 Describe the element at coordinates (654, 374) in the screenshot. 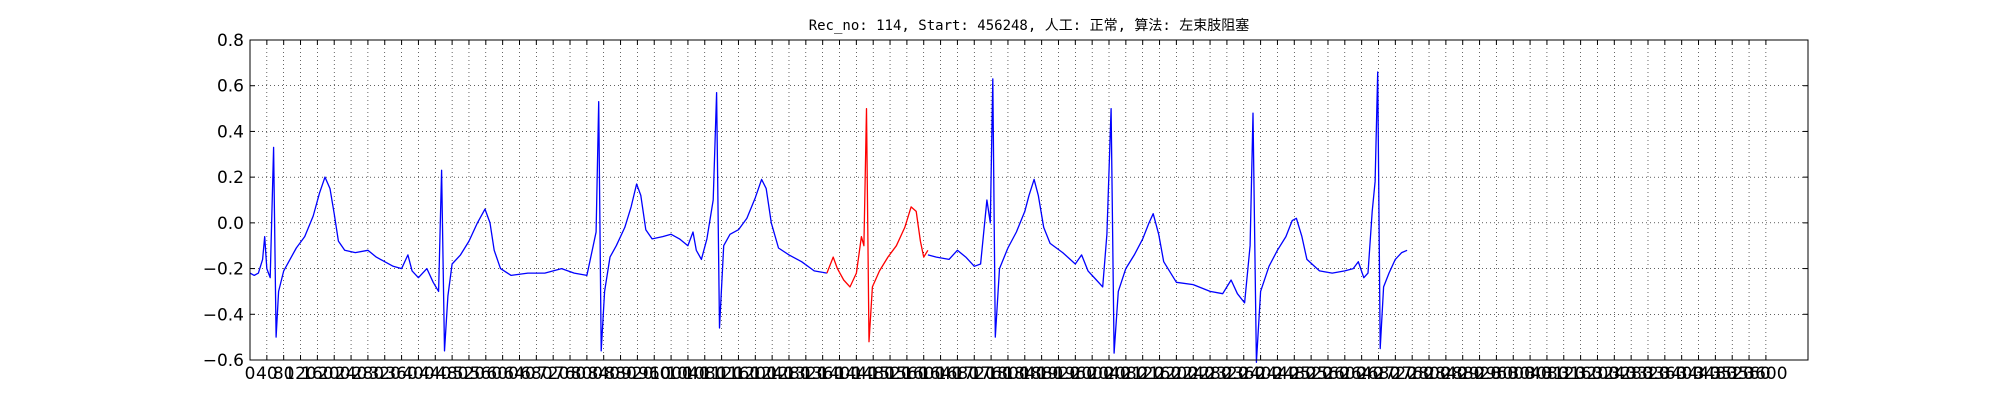

I see `x-tick-label: 960` at that location.